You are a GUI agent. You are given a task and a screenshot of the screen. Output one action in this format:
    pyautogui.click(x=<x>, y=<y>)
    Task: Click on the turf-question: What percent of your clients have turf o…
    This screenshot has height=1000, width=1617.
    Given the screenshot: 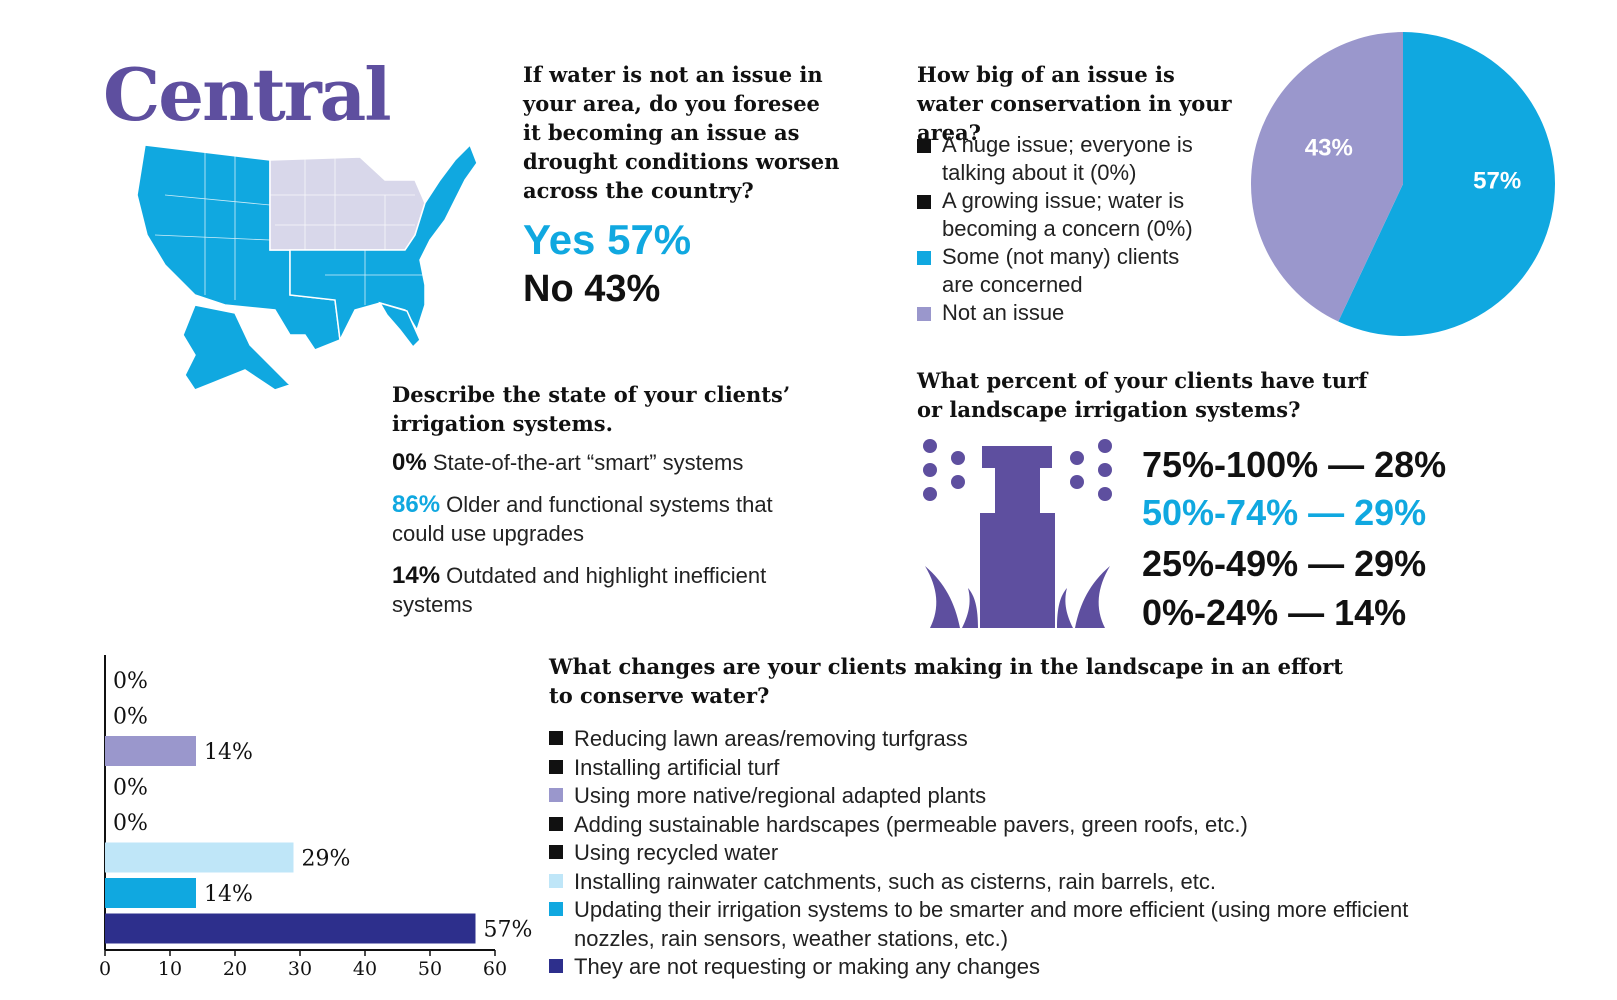 What is the action you would take?
    pyautogui.click(x=1142, y=395)
    